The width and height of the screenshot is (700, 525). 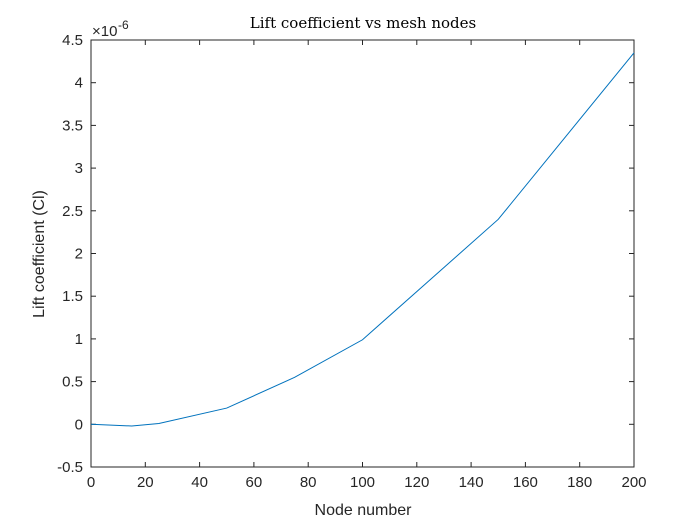 What do you see at coordinates (72, 125) in the screenshot?
I see `y-tick-label: 3.5` at bounding box center [72, 125].